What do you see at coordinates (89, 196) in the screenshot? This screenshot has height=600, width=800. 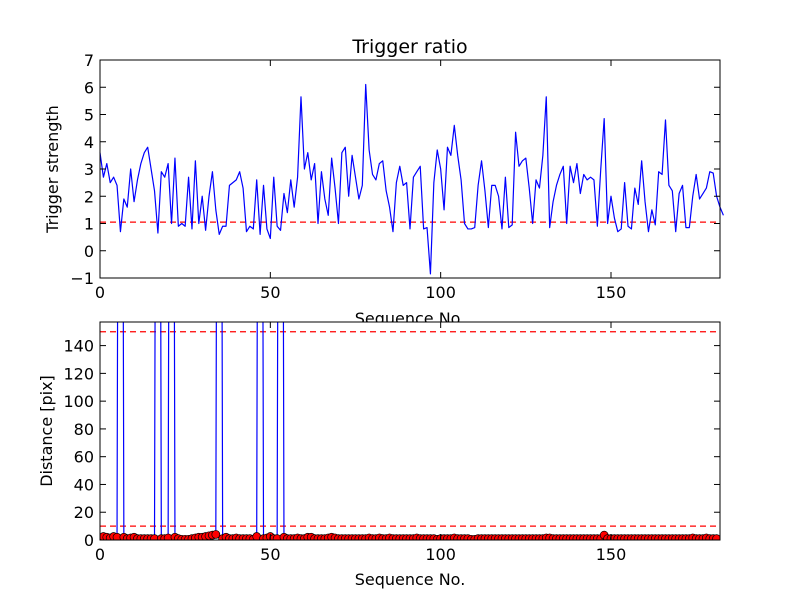 I see `top-y-tick-label: 2` at bounding box center [89, 196].